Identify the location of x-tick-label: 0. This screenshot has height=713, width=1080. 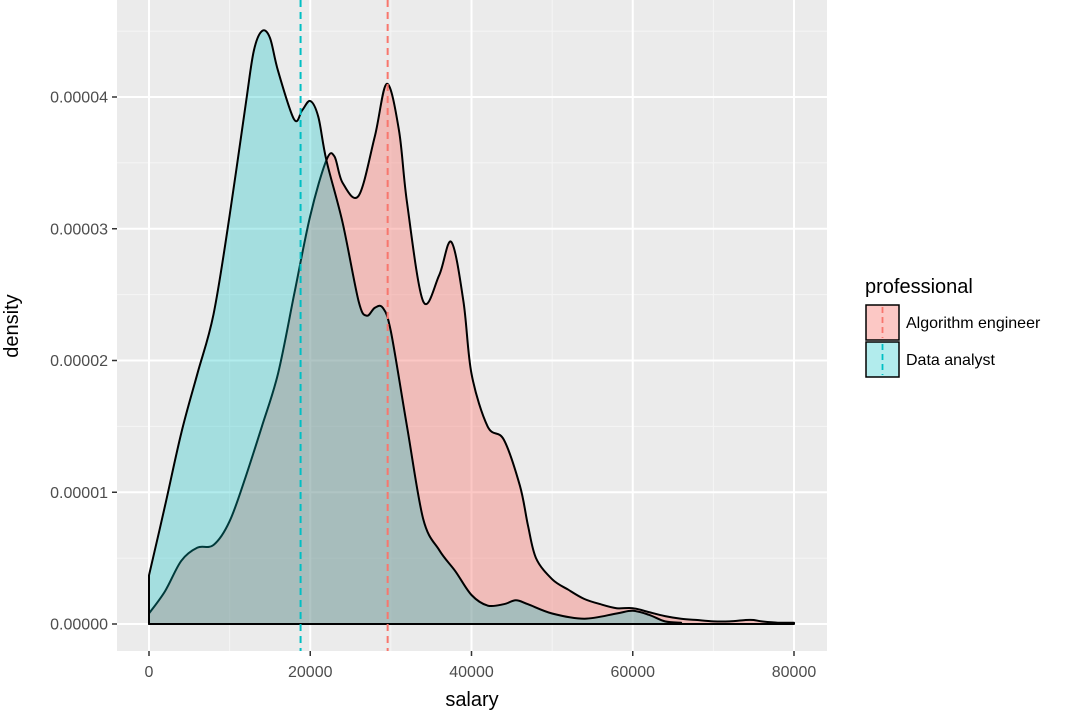
(149, 672).